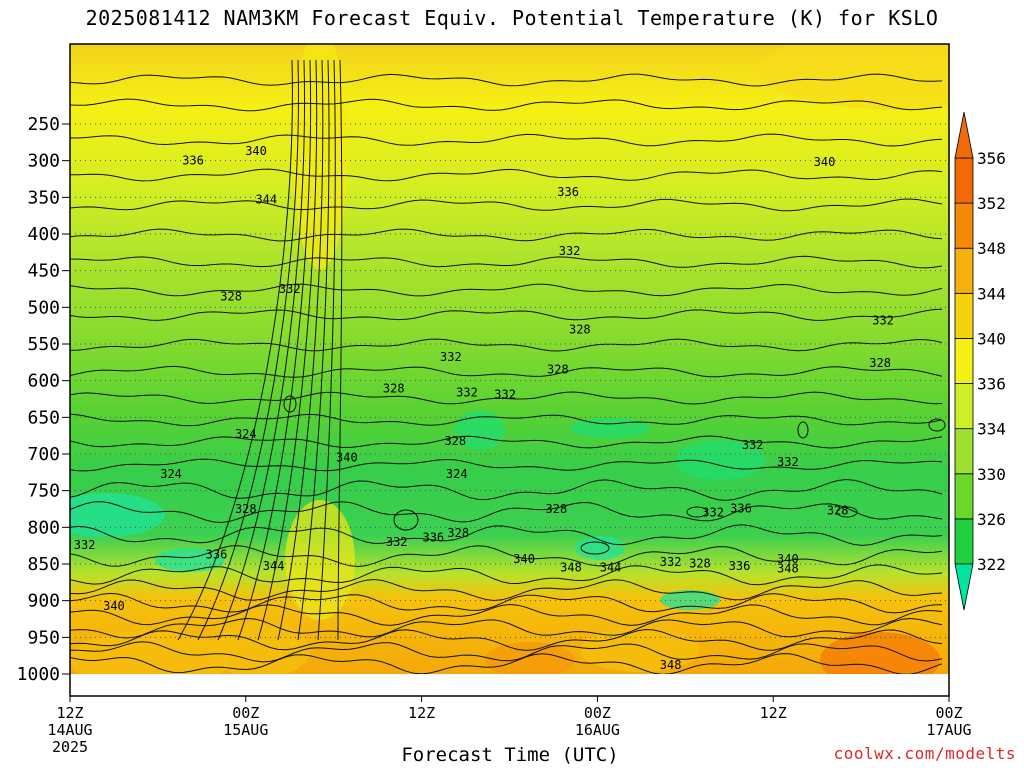  Describe the element at coordinates (43, 161) in the screenshot. I see `ytick-label-300: 300` at that location.